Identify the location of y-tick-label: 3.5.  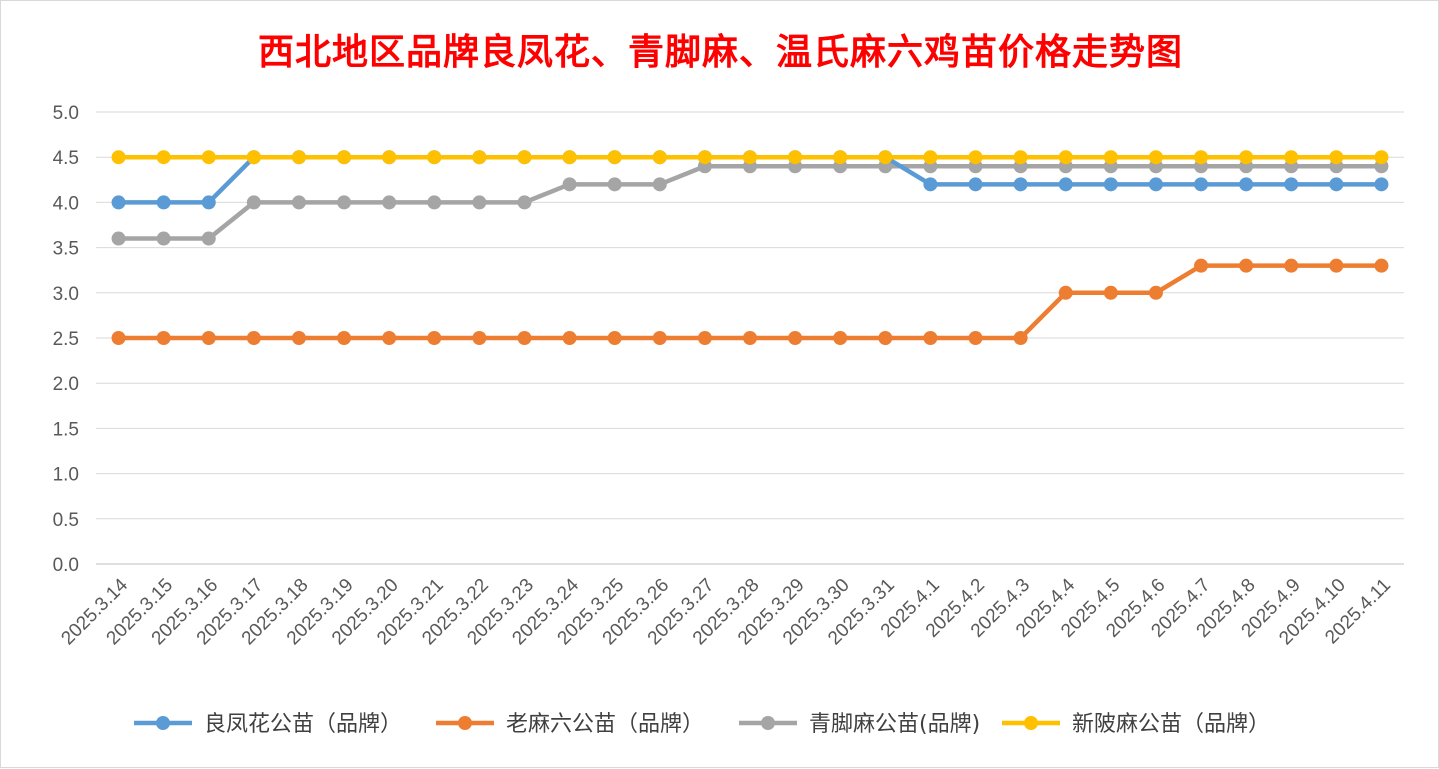
(66, 249).